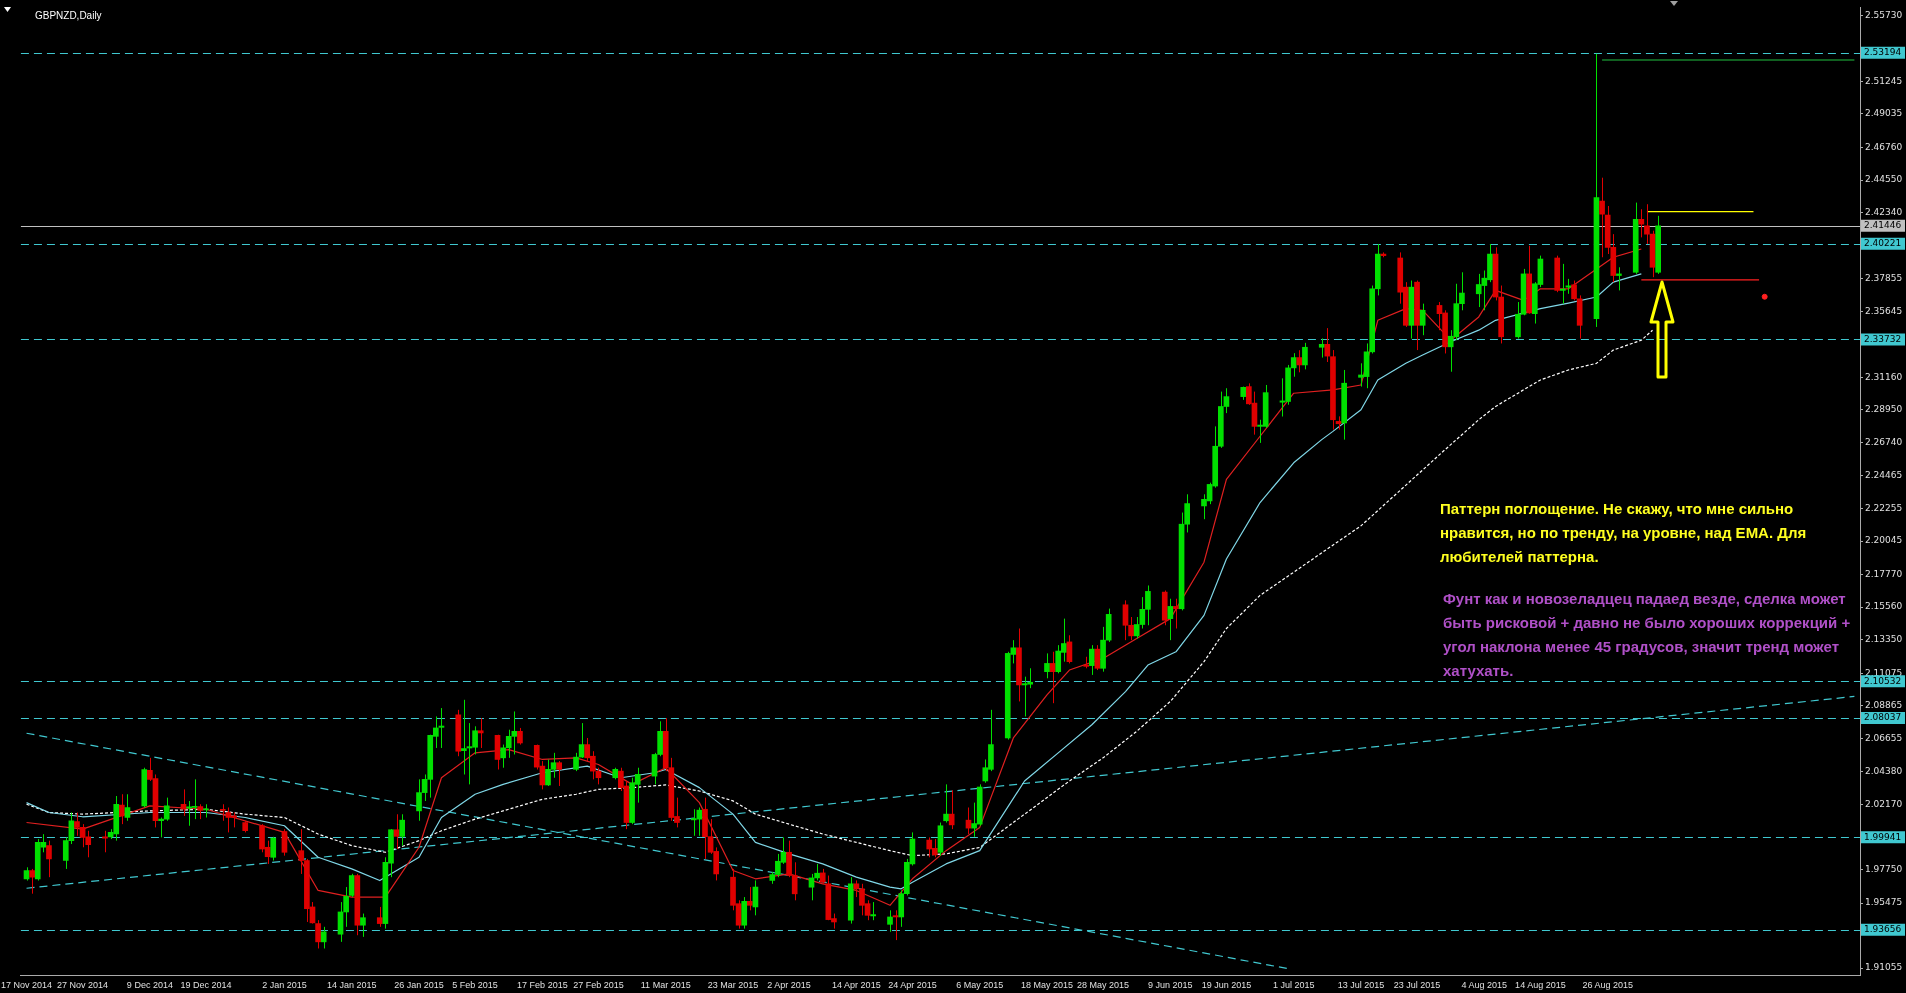  I want to click on y-tick-label: 2.49035, so click(1884, 113).